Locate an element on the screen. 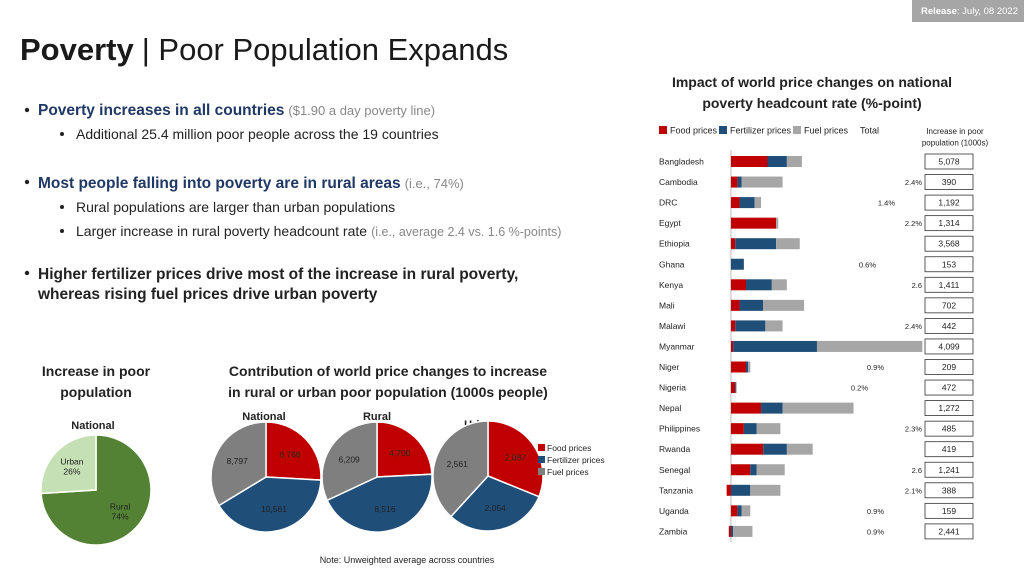 The width and height of the screenshot is (1024, 576). category-label: Egypt is located at coordinates (670, 223).